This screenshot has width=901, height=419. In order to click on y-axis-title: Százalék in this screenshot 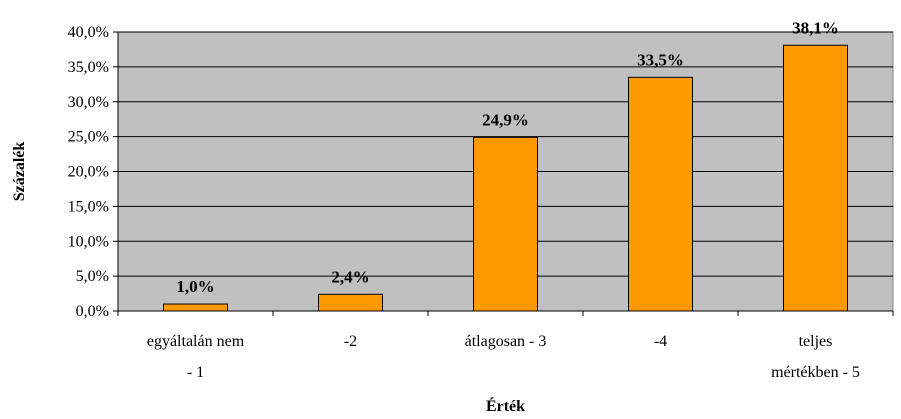, I will do `click(19, 172)`.